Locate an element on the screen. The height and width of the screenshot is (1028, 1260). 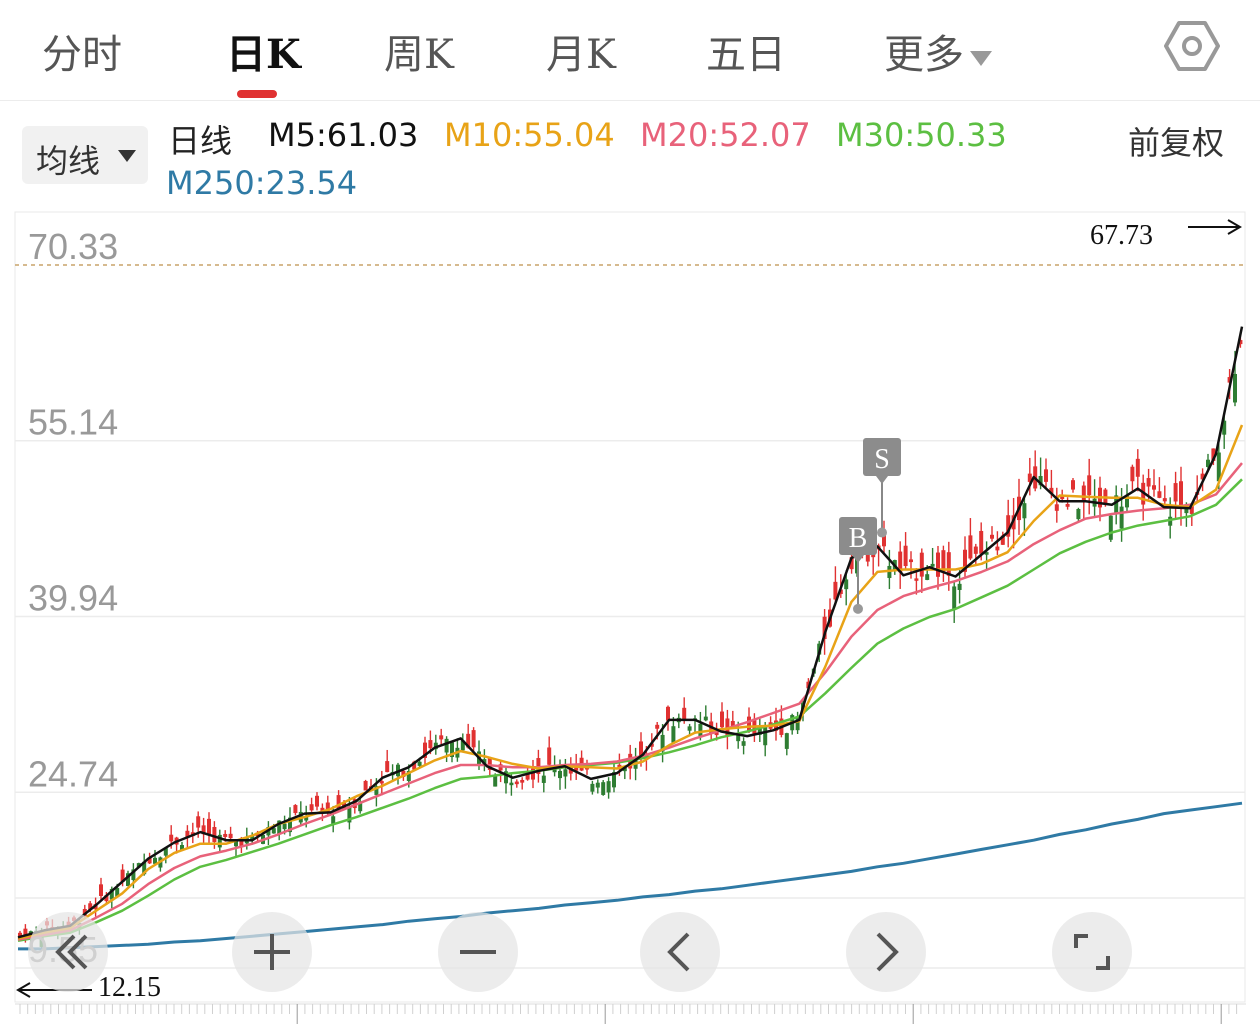
scroll-left-button is located at coordinates (680, 952).